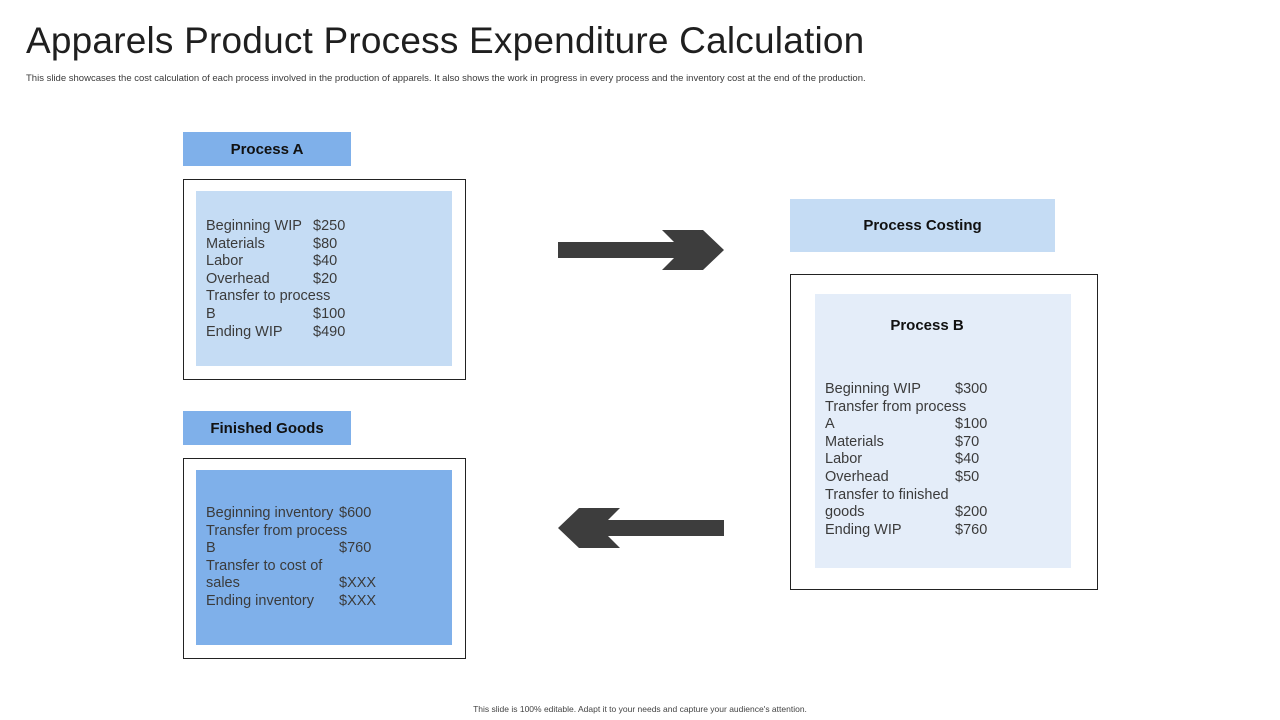 This screenshot has height=720, width=1280. I want to click on process-a-row-label: Beginning WIP, so click(254, 226).